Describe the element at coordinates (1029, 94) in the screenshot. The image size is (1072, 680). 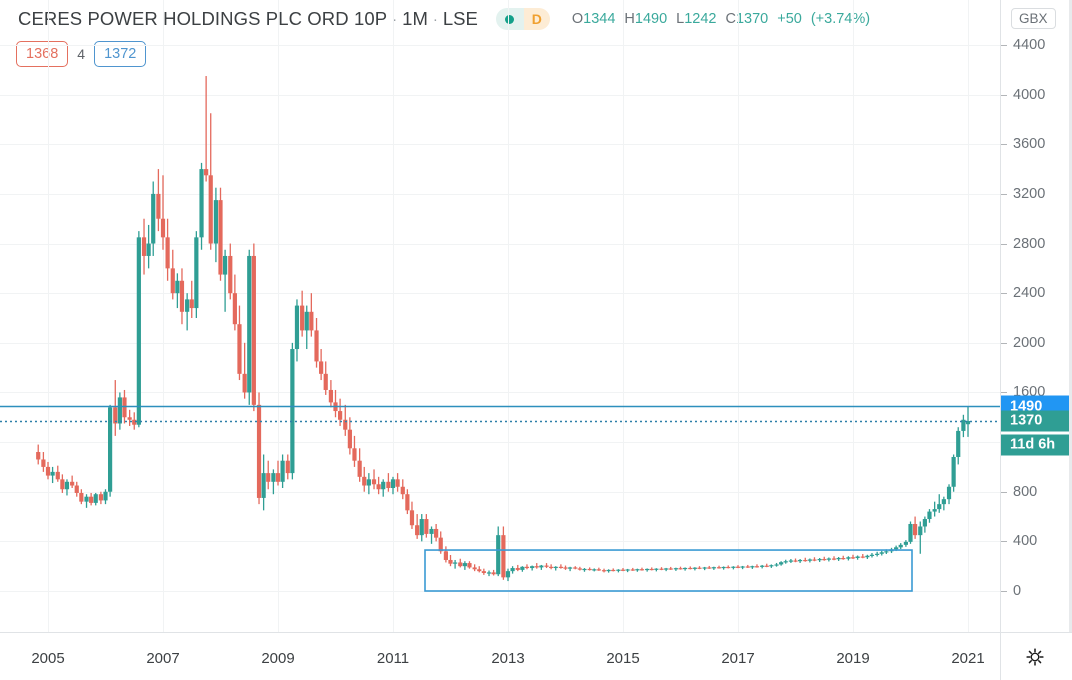
I see `price-tick: 4000` at that location.